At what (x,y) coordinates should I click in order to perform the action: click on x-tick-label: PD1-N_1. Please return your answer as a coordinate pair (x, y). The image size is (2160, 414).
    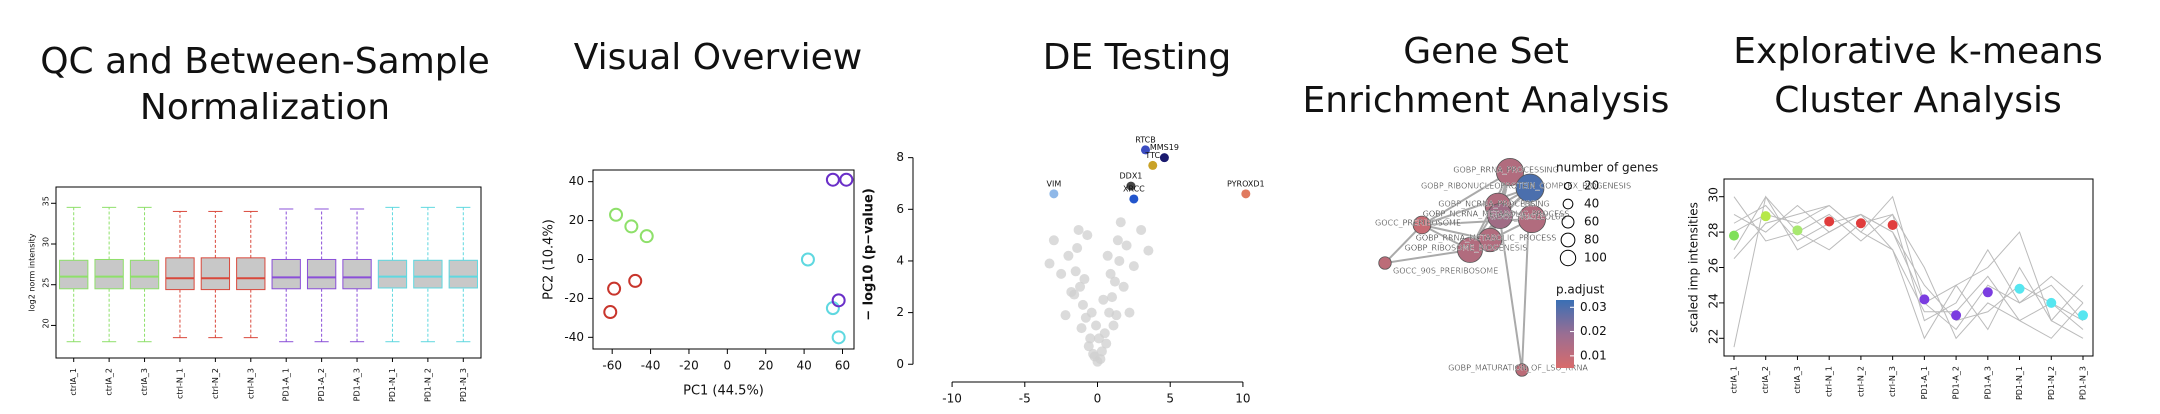
    Looking at the image, I should click on (2019, 383).